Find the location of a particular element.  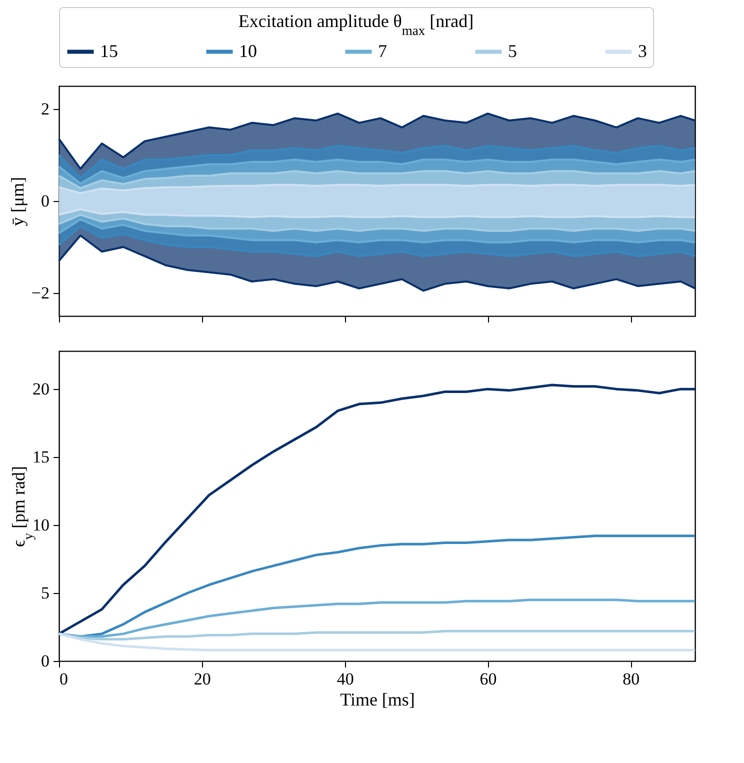

y-tick-label: 20 is located at coordinates (41, 389).